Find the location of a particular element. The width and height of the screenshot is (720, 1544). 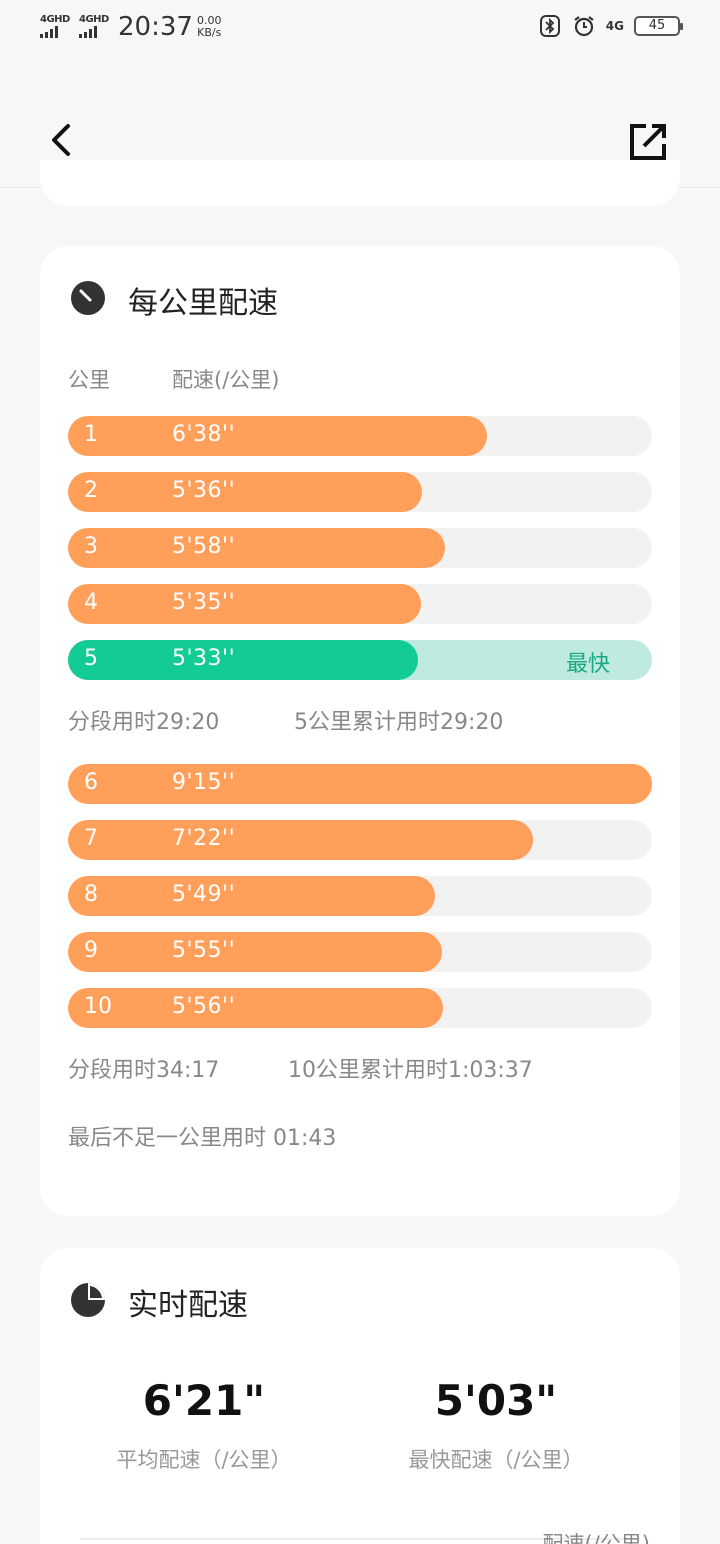

pace-bar-row: 6 9'15'' is located at coordinates (360, 784).